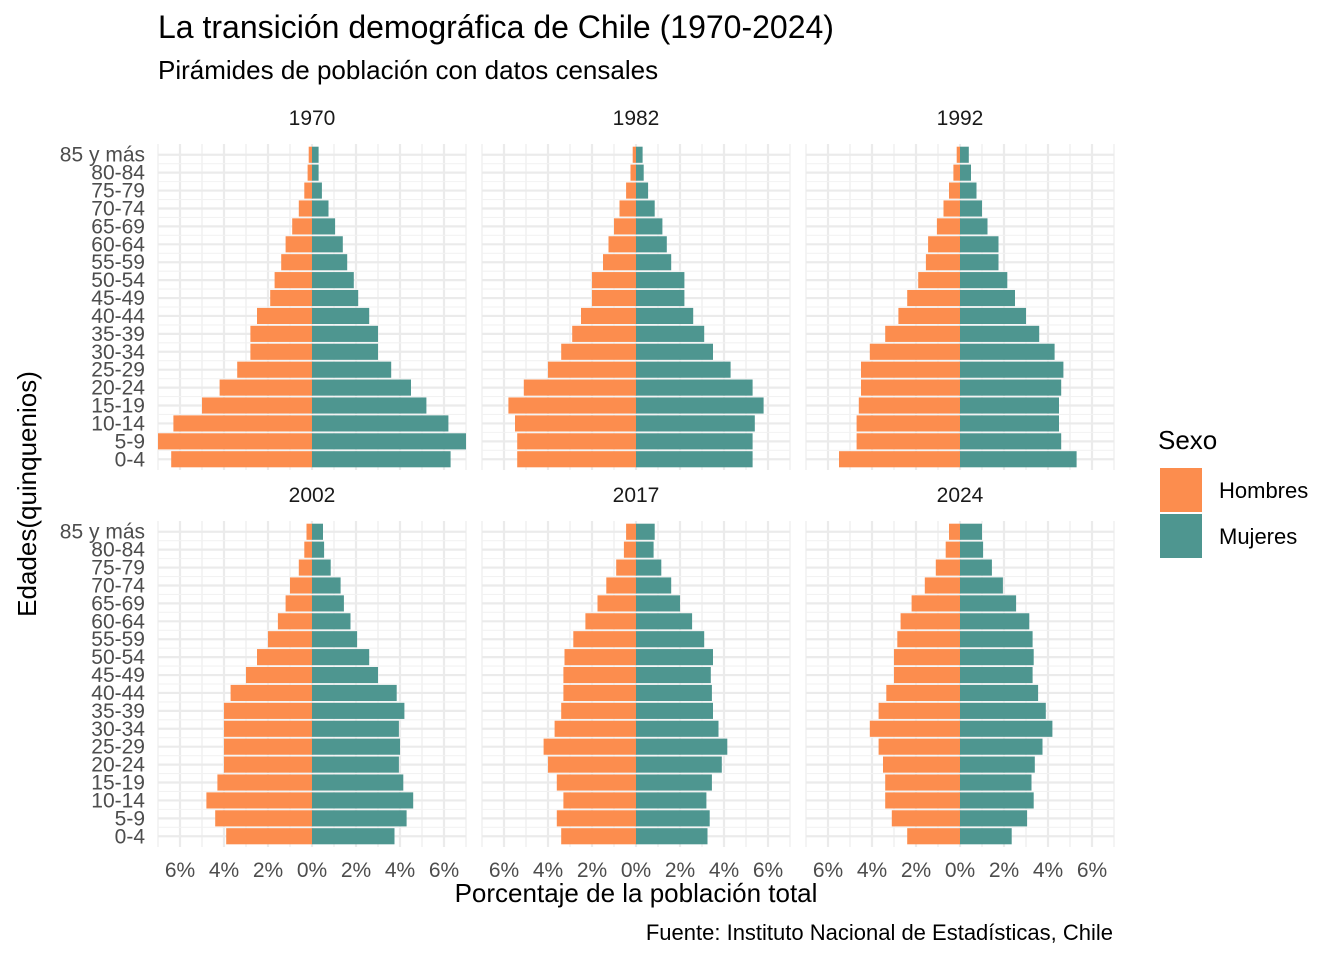  Describe the element at coordinates (636, 893) in the screenshot. I see `x-axis-title: Porcentaje de la población total` at that location.